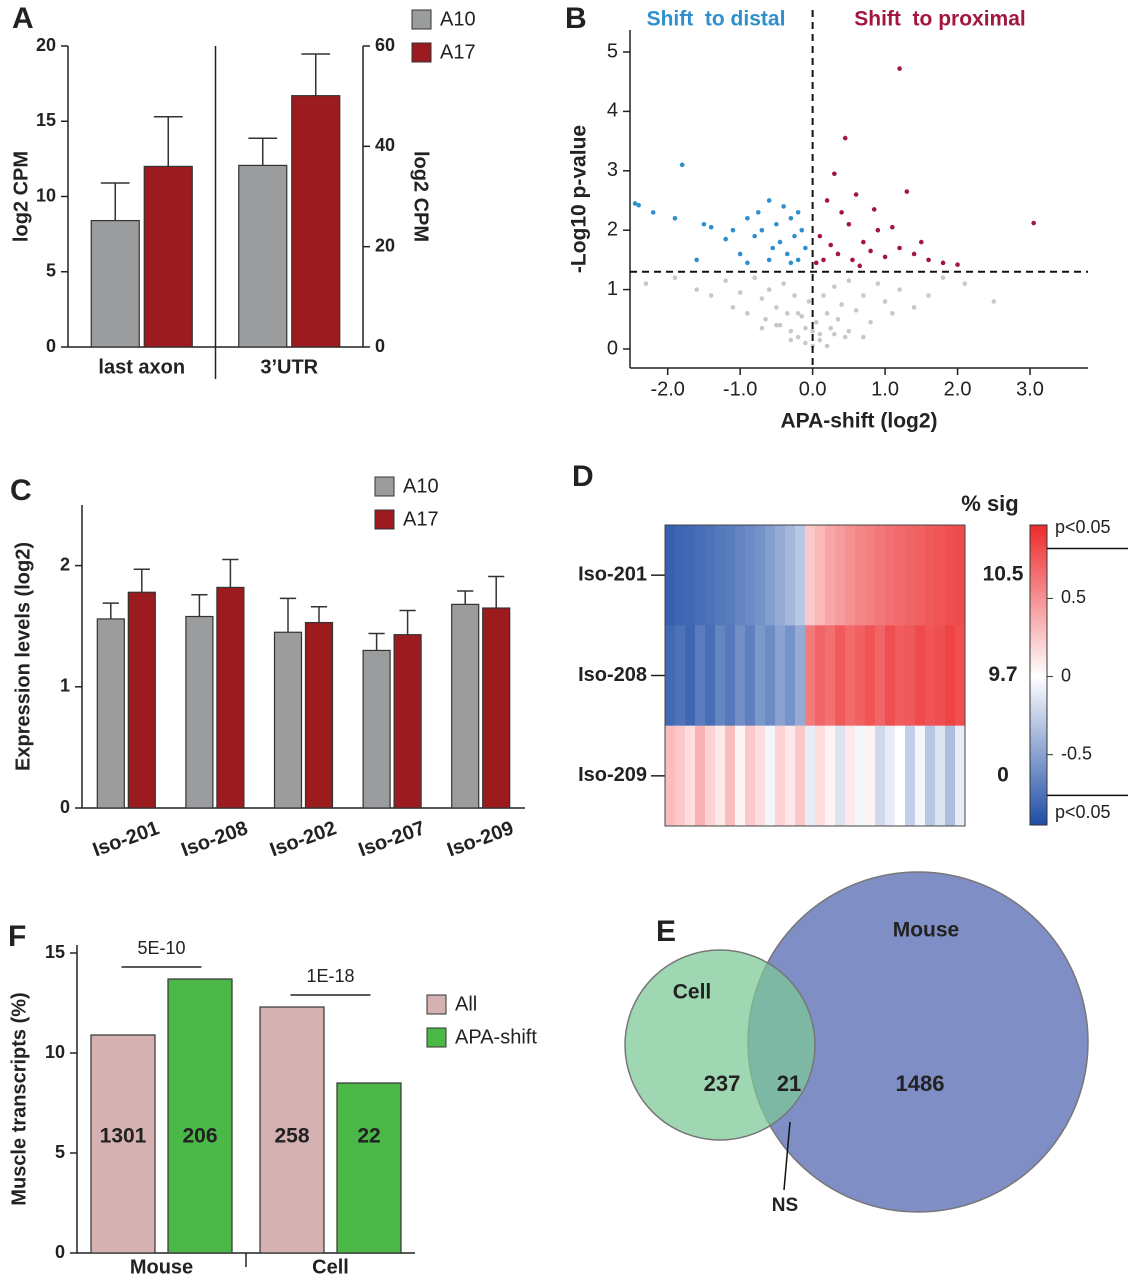  Describe the element at coordinates (21, 490) in the screenshot. I see `panel-label: C` at that location.